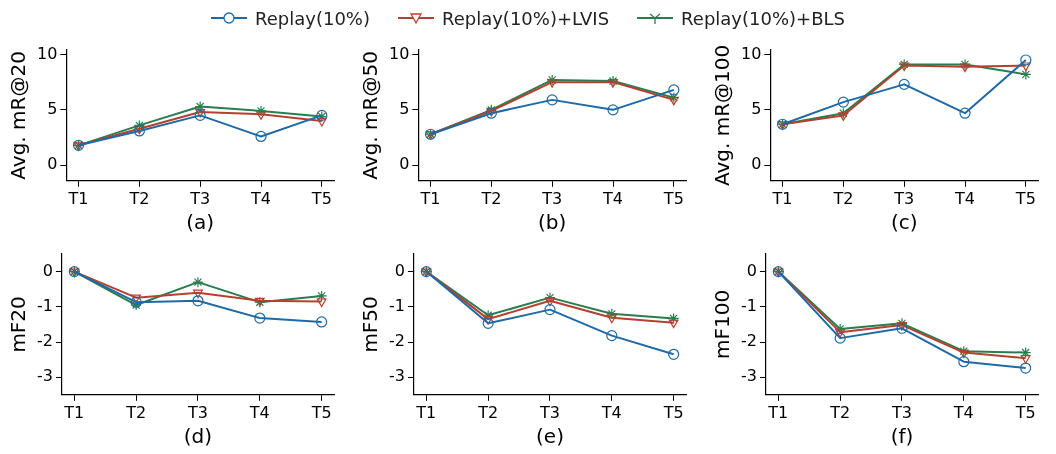 Image resolution: width=1056 pixels, height=454 pixels. Describe the element at coordinates (198, 436) in the screenshot. I see `x-axis-title: (d)` at that location.